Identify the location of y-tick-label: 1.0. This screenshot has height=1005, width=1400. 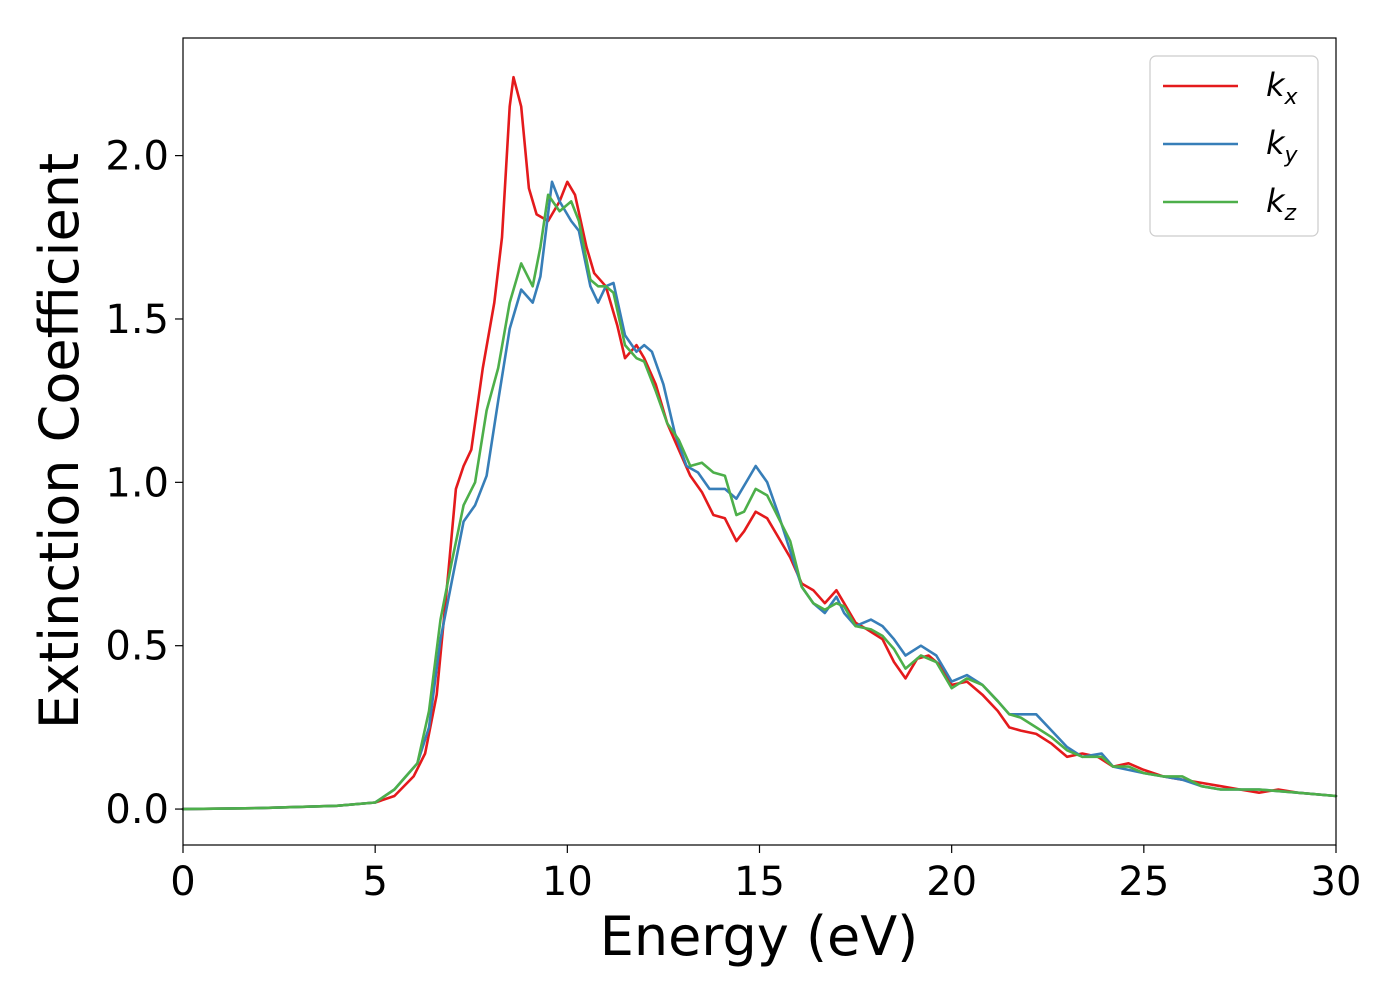
(137, 483).